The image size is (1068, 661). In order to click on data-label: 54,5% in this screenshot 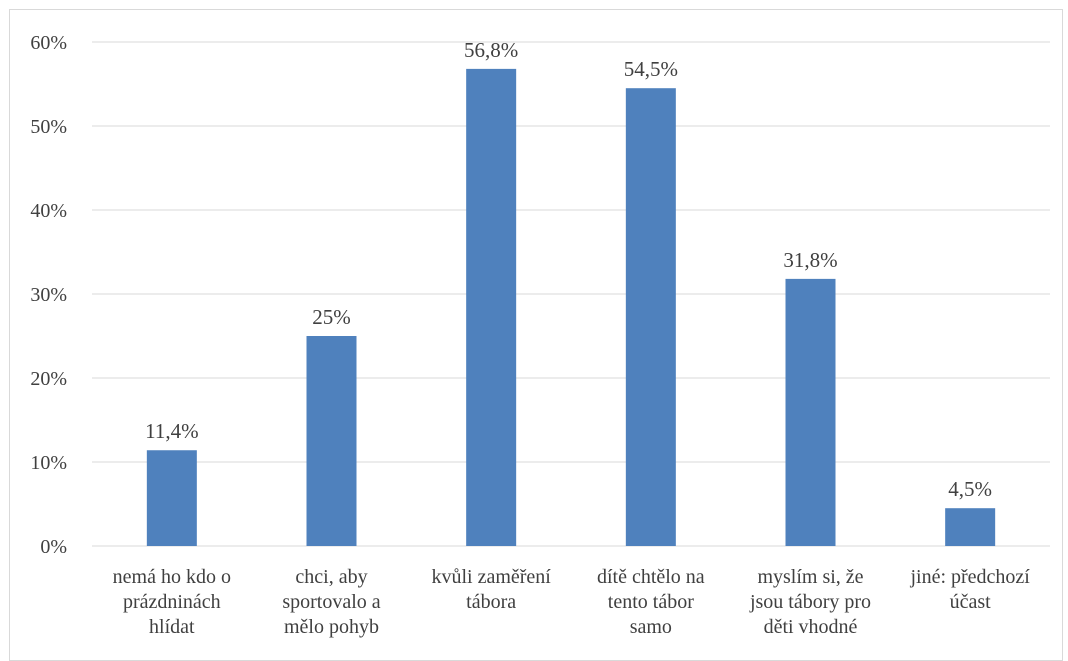, I will do `click(651, 69)`.